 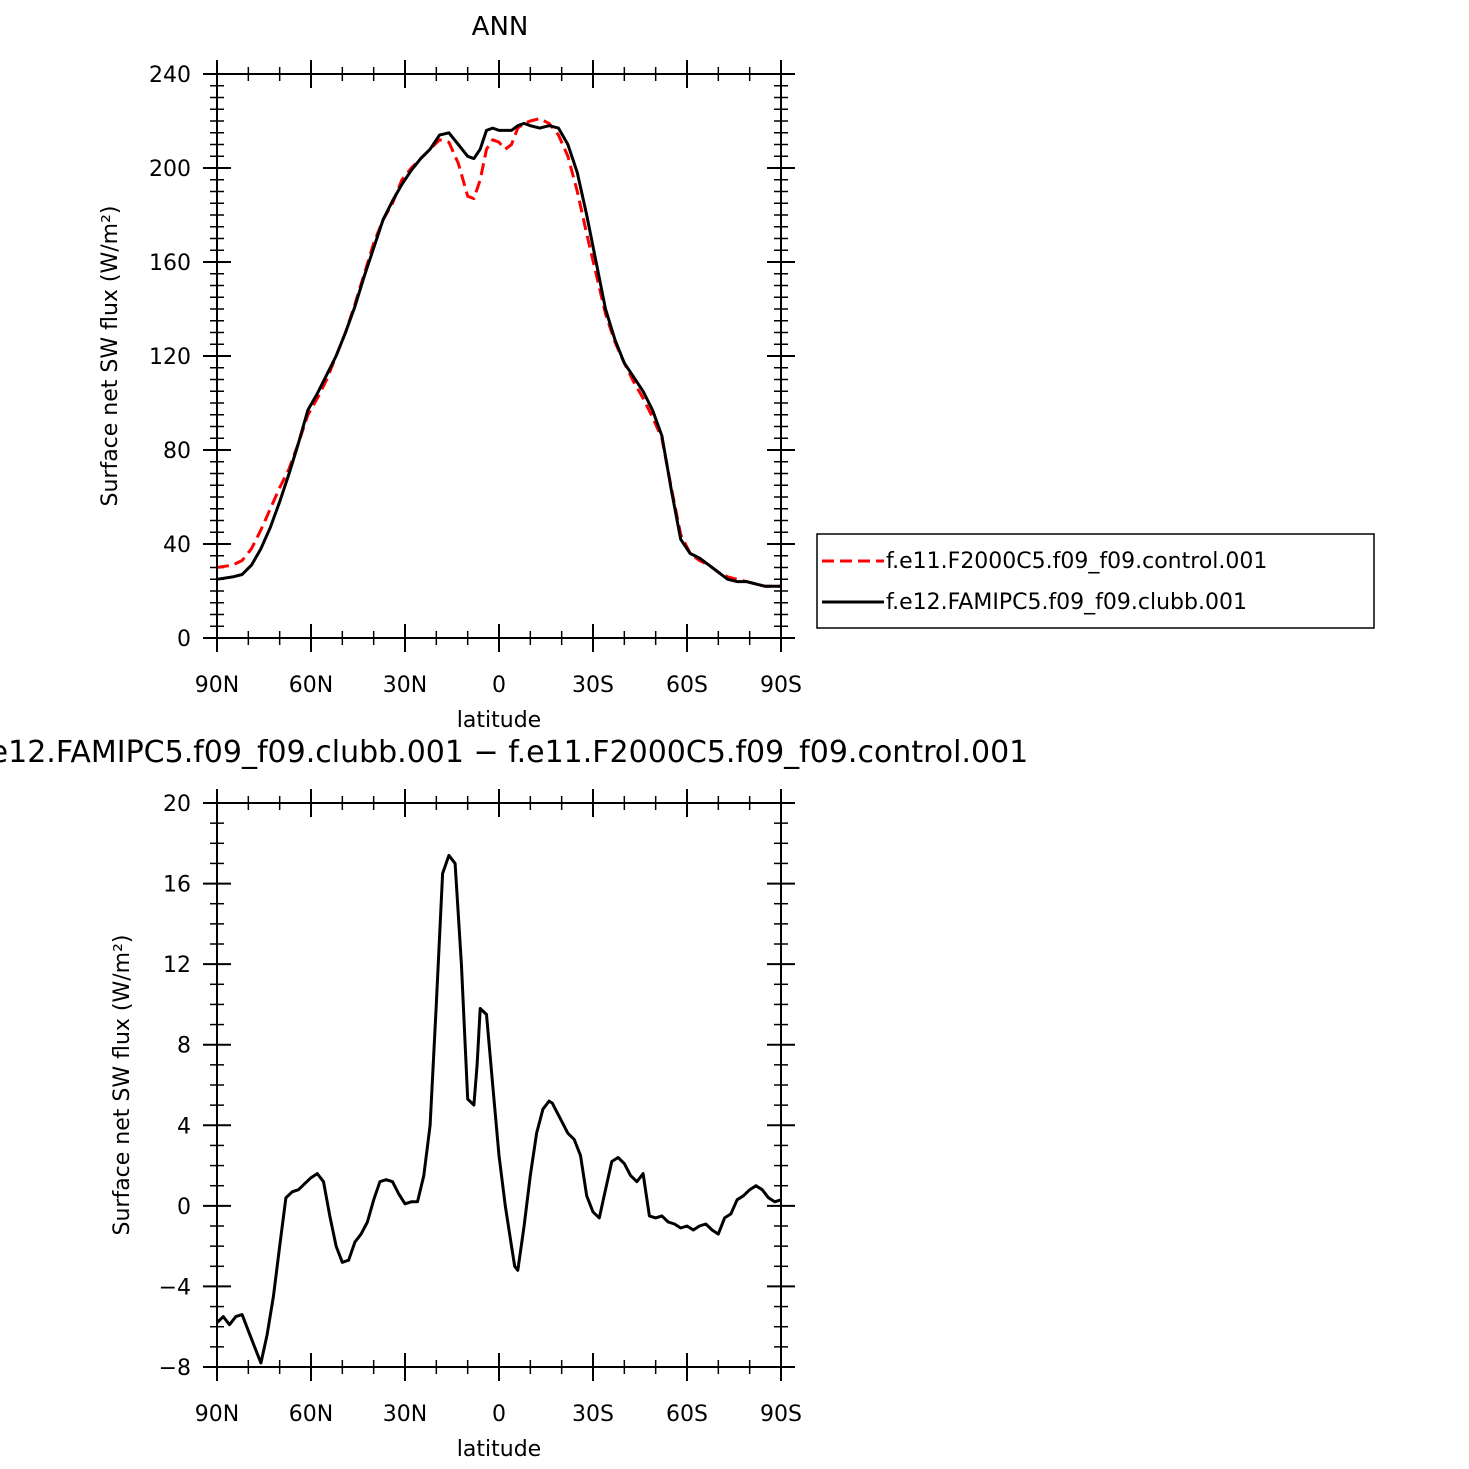 I want to click on y-tick-label: −4, so click(x=175, y=1287).